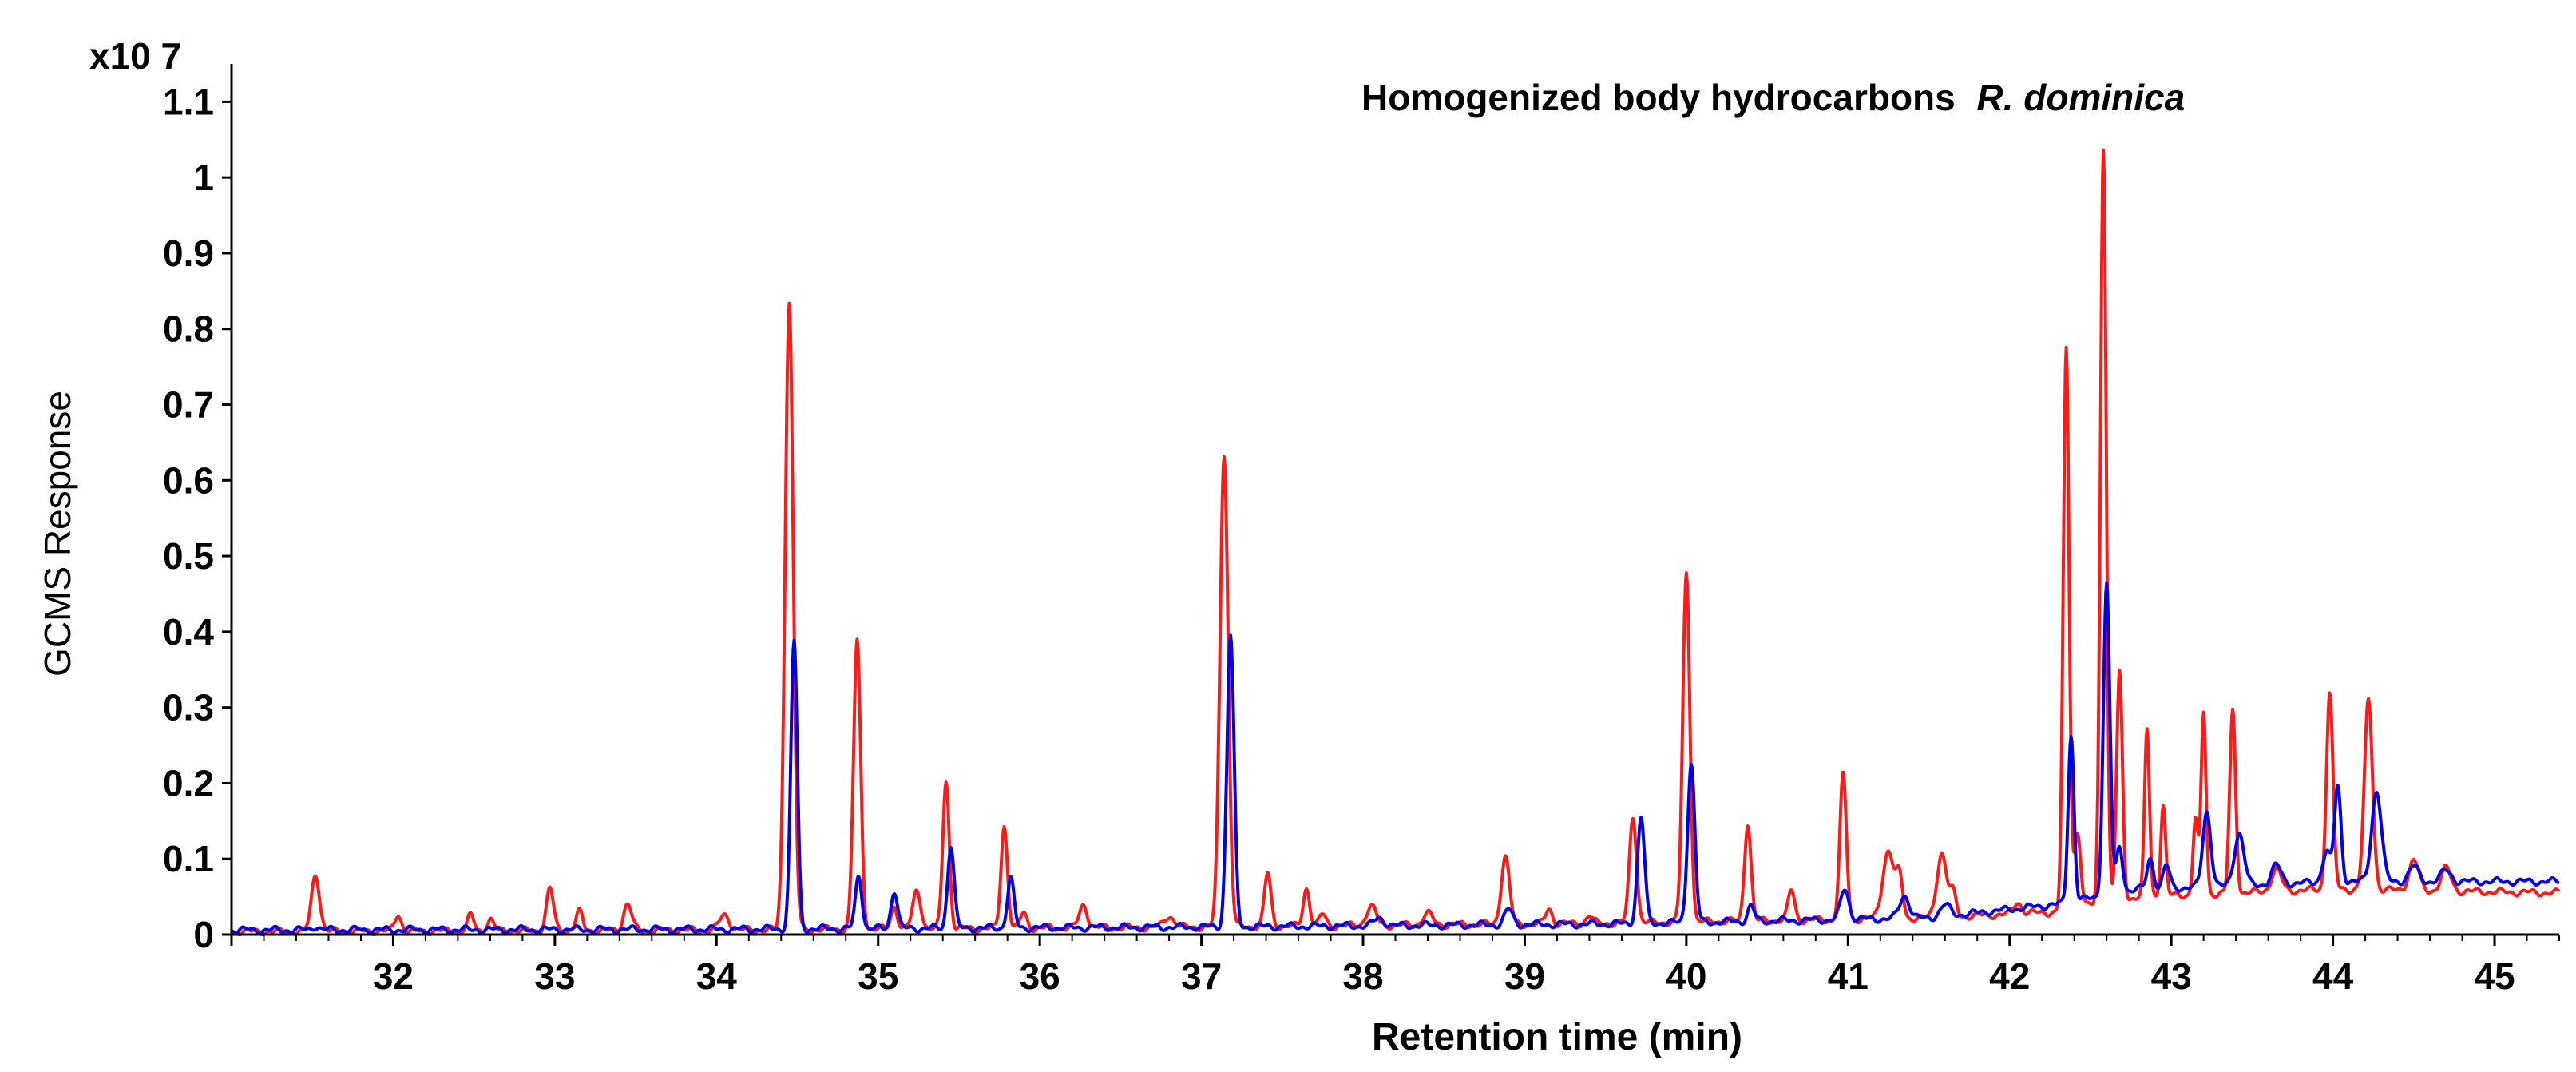 The image size is (2576, 1072). What do you see at coordinates (2333, 976) in the screenshot?
I see `x-tick-label: 44` at bounding box center [2333, 976].